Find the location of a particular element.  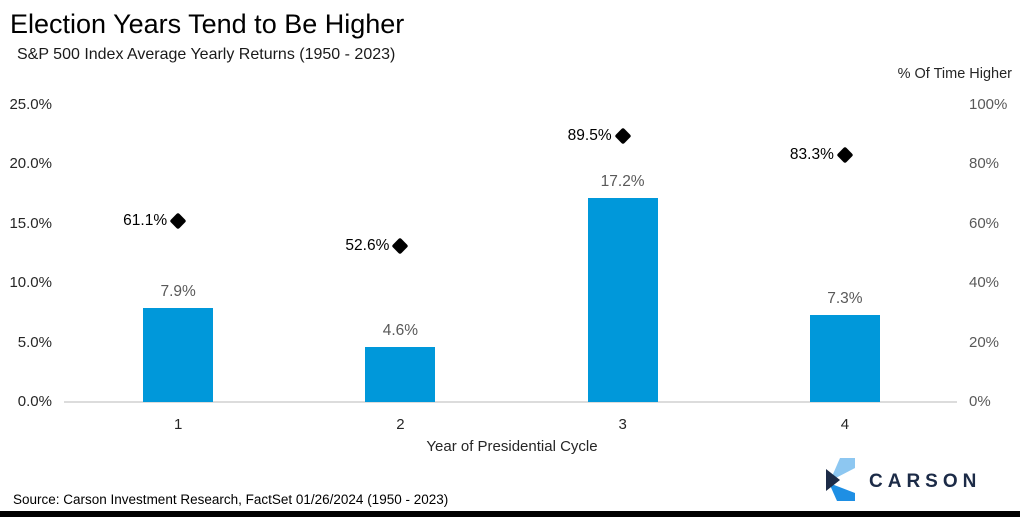

x-axis-tick-label: 2 is located at coordinates (400, 424).